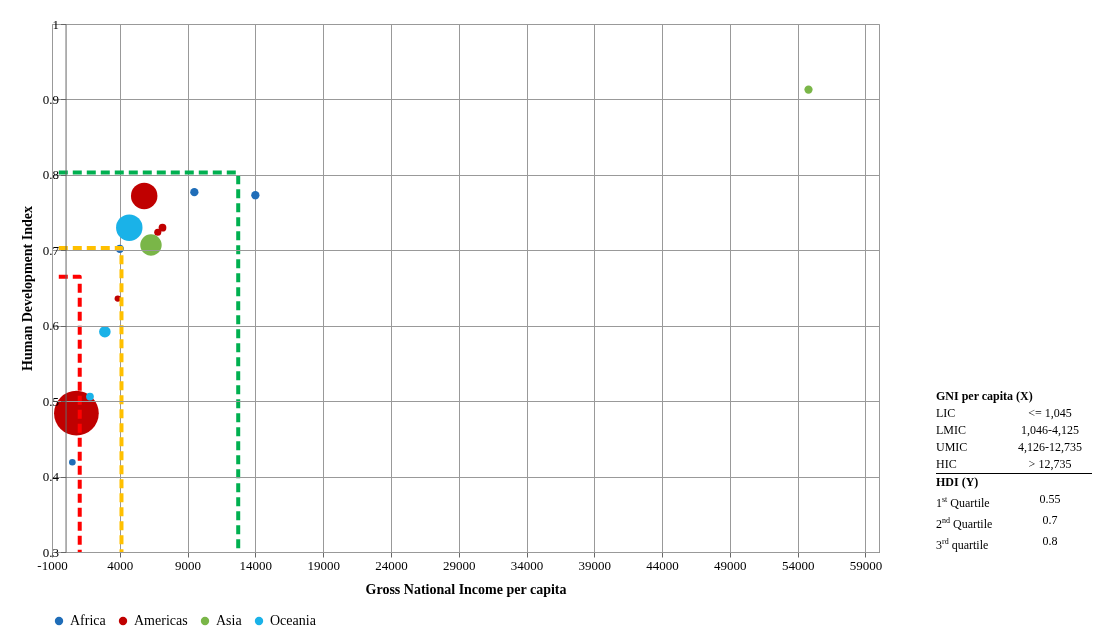 This screenshot has height=642, width=1104. What do you see at coordinates (962, 545) in the screenshot?
I see `text: 3$^{rd}$ quartile` at bounding box center [962, 545].